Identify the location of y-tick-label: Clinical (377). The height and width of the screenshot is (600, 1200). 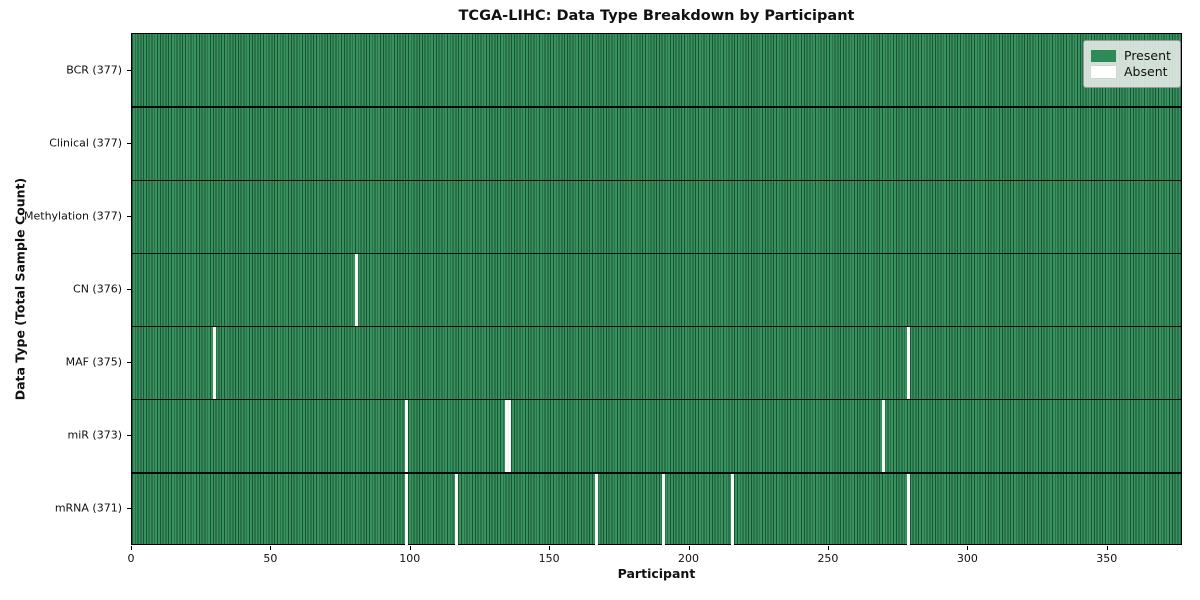
(85, 143).